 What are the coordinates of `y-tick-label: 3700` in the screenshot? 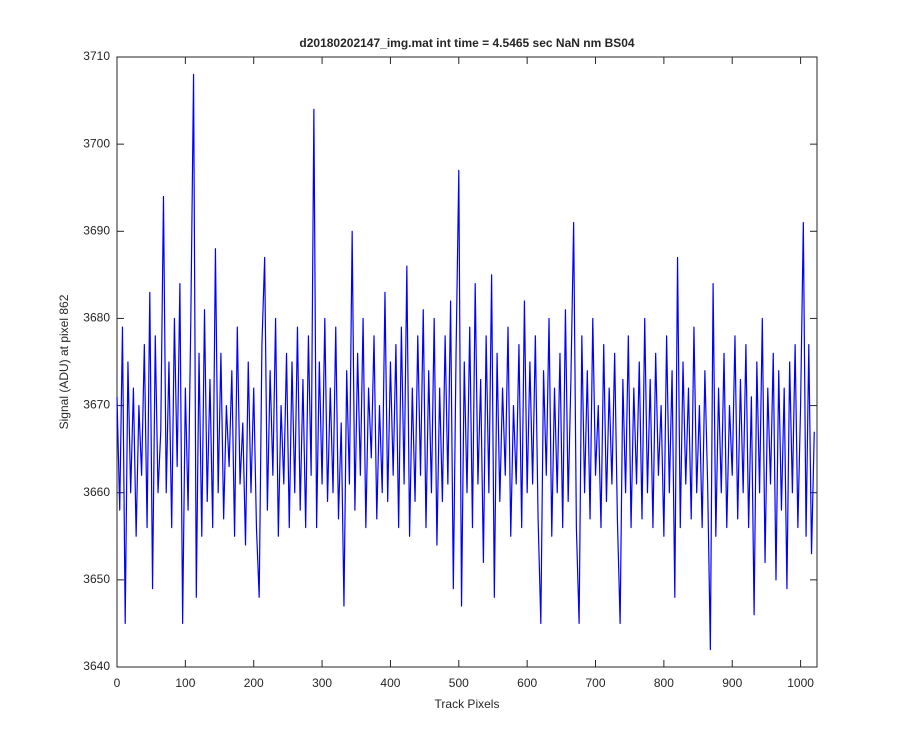 It's located at (96, 143).